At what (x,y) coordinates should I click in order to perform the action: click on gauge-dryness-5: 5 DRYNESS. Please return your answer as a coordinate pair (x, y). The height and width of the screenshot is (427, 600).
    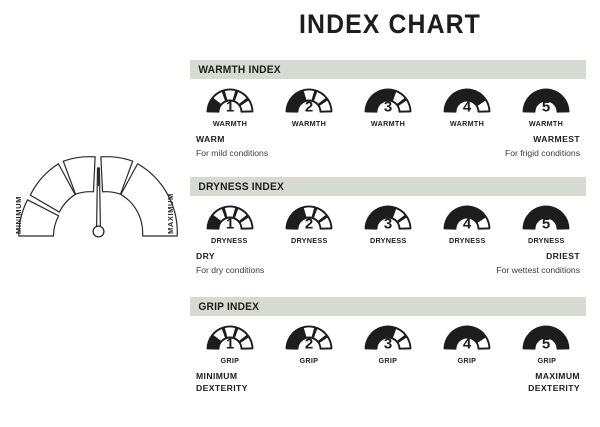
    Looking at the image, I should click on (546, 224).